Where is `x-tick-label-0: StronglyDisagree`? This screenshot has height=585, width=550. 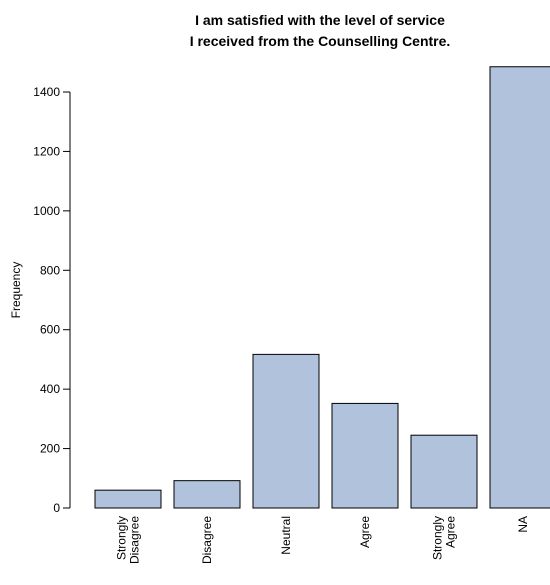 x-tick-label-0: StronglyDisagree is located at coordinates (128, 540).